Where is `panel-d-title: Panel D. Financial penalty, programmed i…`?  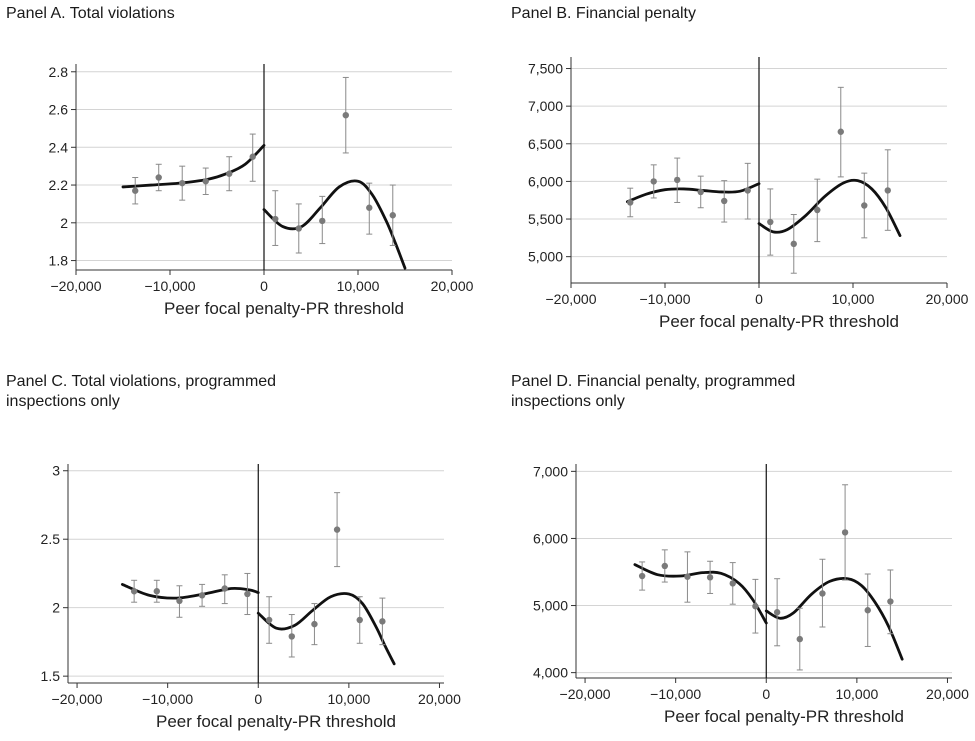
panel-d-title: Panel D. Financial penalty, programmed i… is located at coordinates (653, 391).